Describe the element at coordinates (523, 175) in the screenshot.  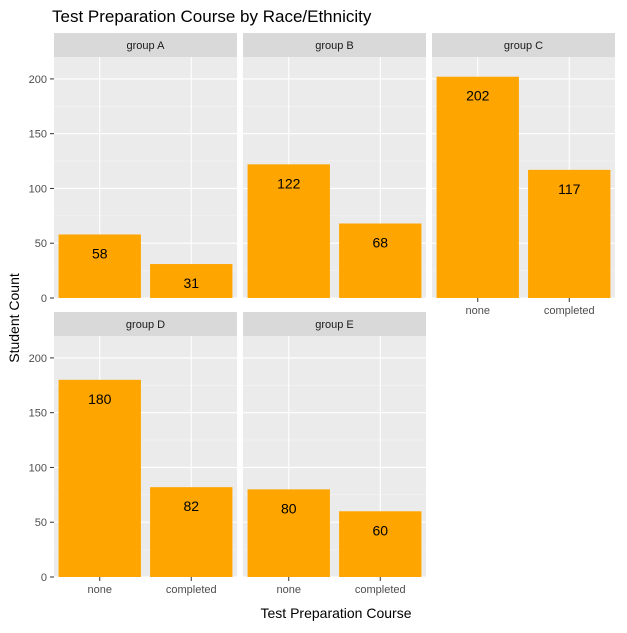
I see `facet-group-C: group C 202 117 none completed` at that location.